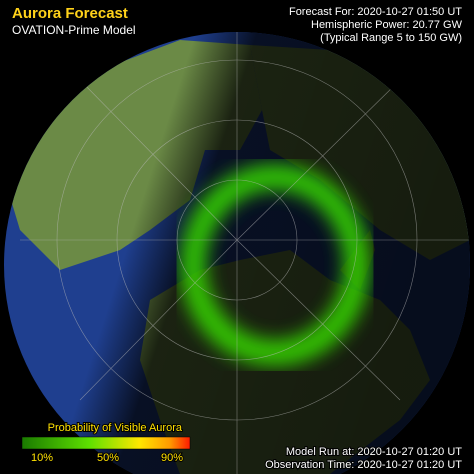  Describe the element at coordinates (387, 25) in the screenshot. I see `hemispheric-power: Hemispheric Power: 20.77 GW` at that location.